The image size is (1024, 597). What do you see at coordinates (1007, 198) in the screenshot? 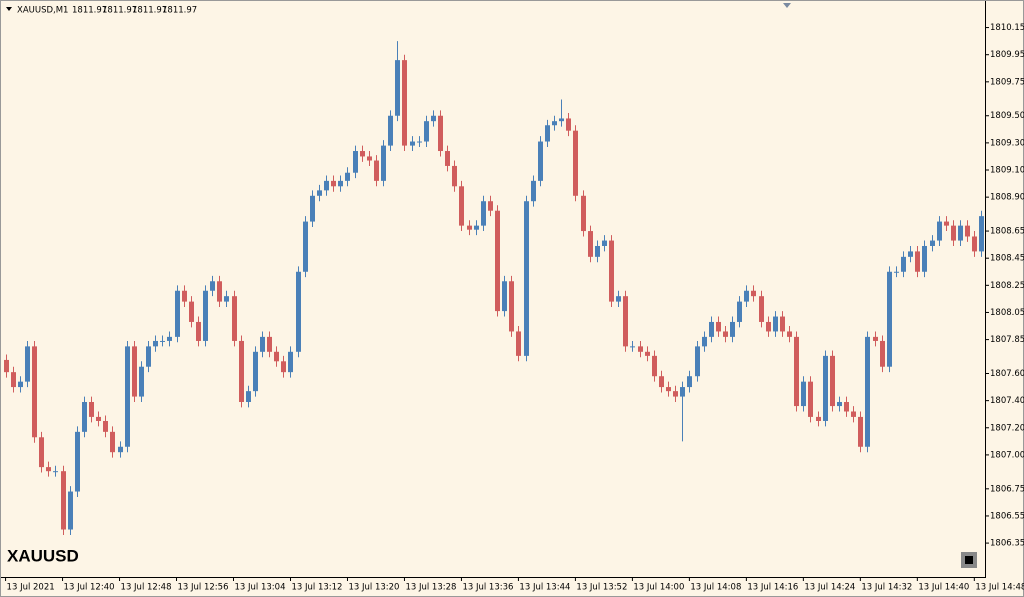
I see `y-tick-label: 1808.90` at bounding box center [1007, 198].